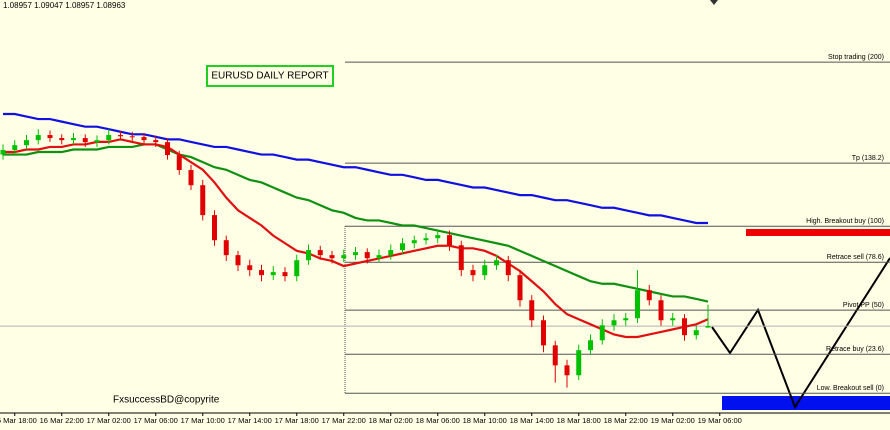 The image size is (890, 430). I want to click on x-tick-label: 18 Mar 10:00, so click(485, 420).